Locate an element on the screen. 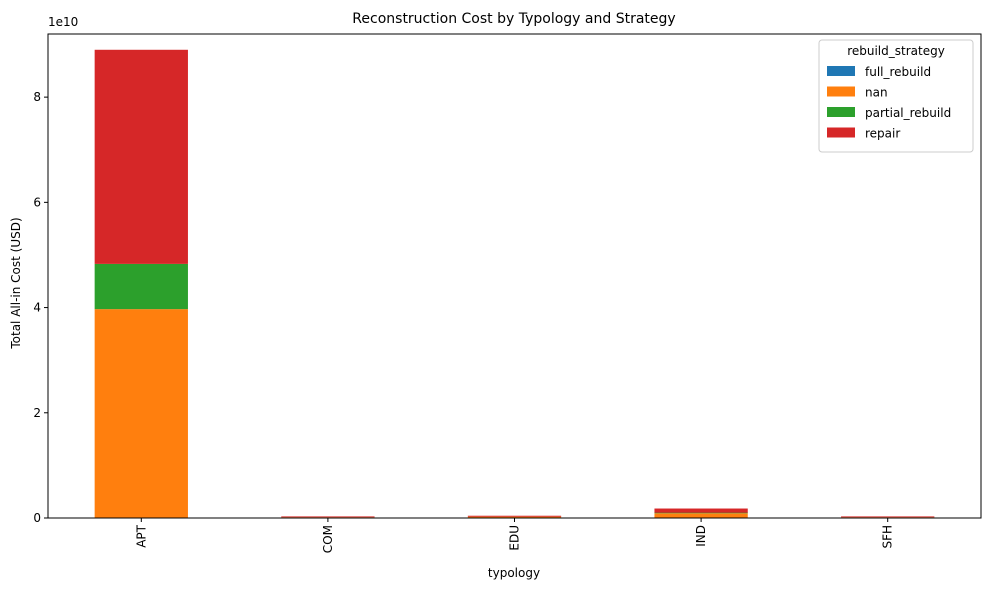 The width and height of the screenshot is (989, 590). y-tick-label: 2 is located at coordinates (37, 413).